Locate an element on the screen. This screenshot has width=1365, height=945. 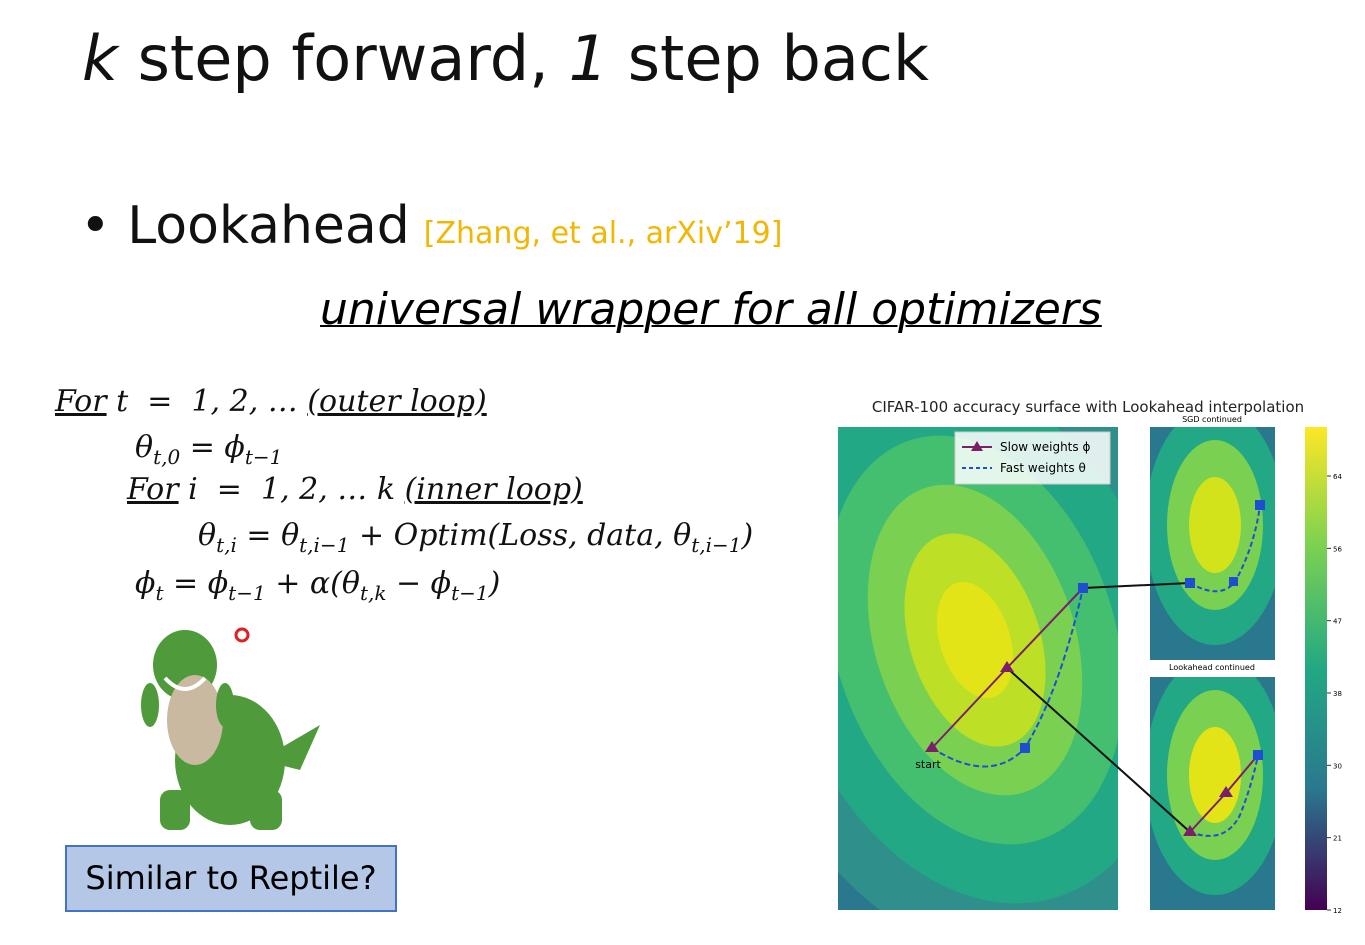
trajectories is located at coordinates (1095, 668).